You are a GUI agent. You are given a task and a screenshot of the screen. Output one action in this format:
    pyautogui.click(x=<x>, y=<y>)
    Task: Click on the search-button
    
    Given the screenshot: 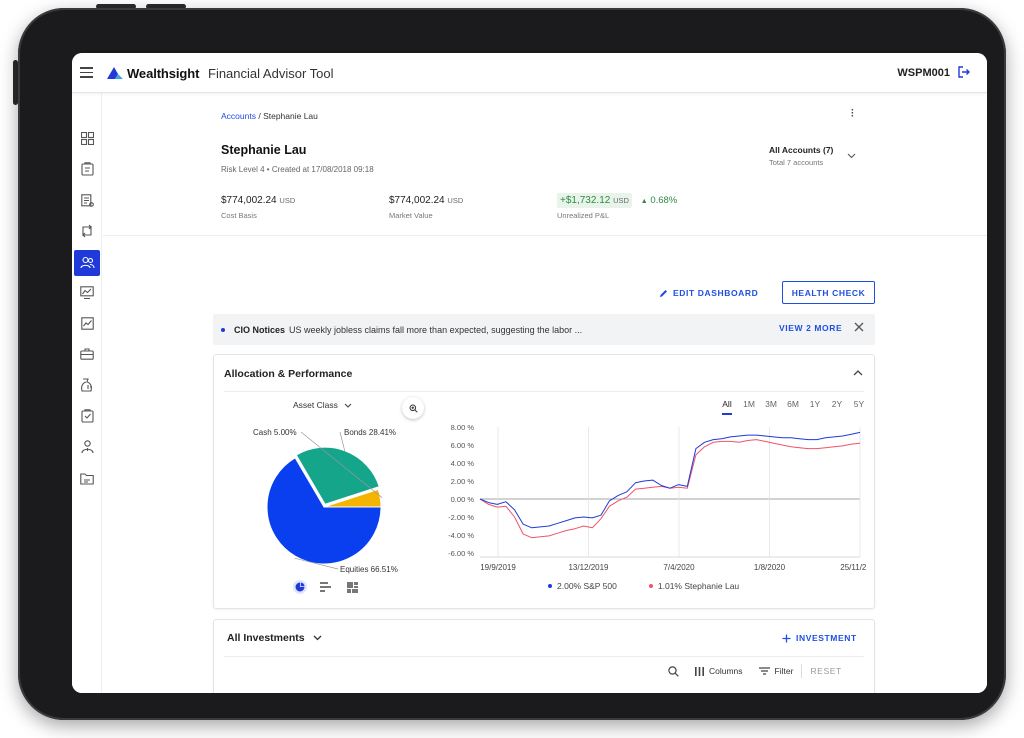 What is the action you would take?
    pyautogui.click(x=673, y=671)
    